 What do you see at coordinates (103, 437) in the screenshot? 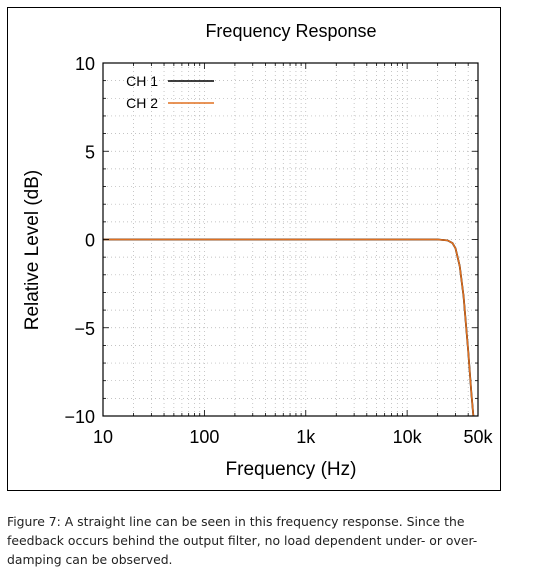
I see `x-tick-label: 10` at bounding box center [103, 437].